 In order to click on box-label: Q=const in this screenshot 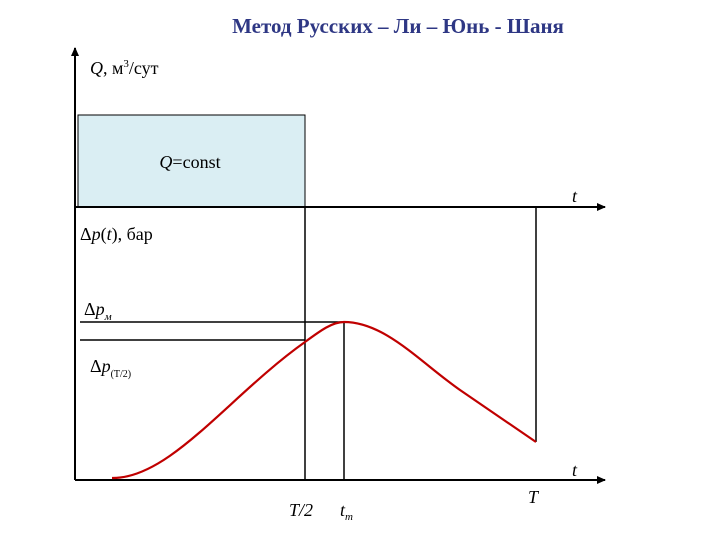, I will do `click(189, 162)`.